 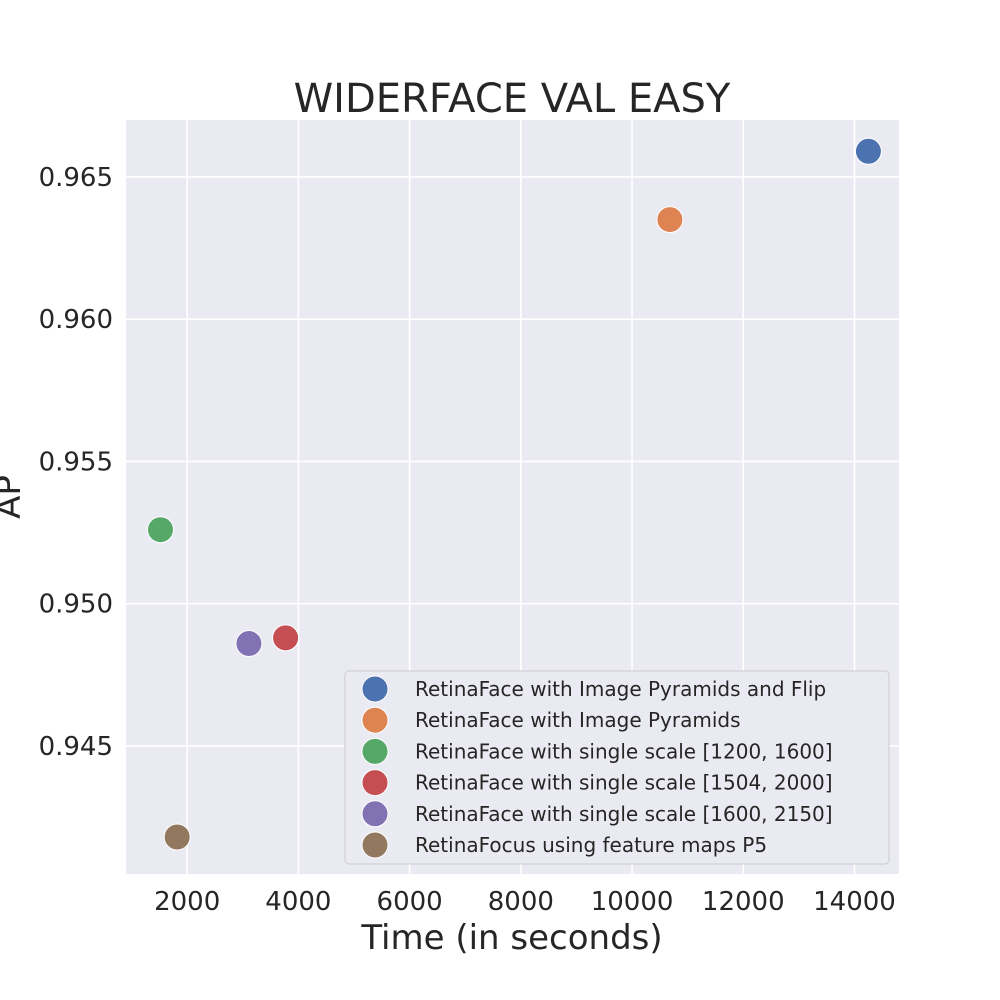 What do you see at coordinates (76, 320) in the screenshot?
I see `y-tick-label: 0.960` at bounding box center [76, 320].